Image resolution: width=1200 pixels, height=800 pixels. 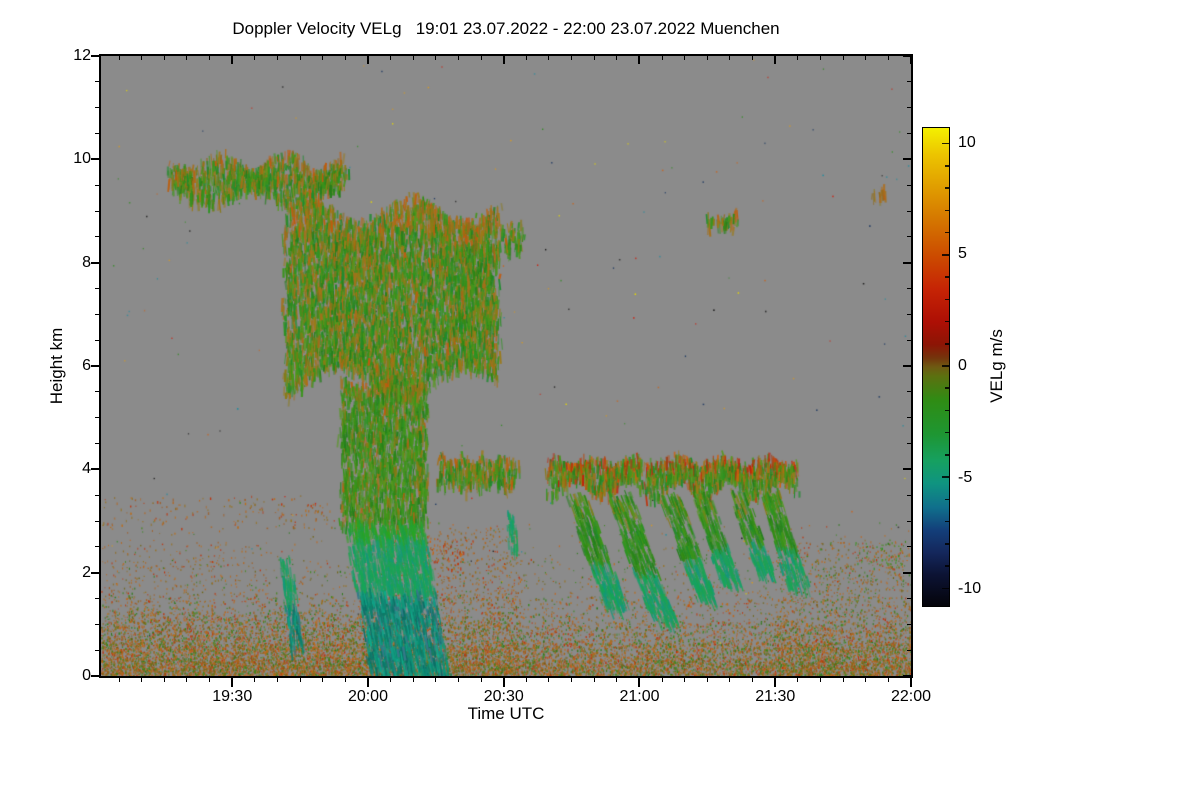 I want to click on x-tick-label: 19:30, so click(x=232, y=696).